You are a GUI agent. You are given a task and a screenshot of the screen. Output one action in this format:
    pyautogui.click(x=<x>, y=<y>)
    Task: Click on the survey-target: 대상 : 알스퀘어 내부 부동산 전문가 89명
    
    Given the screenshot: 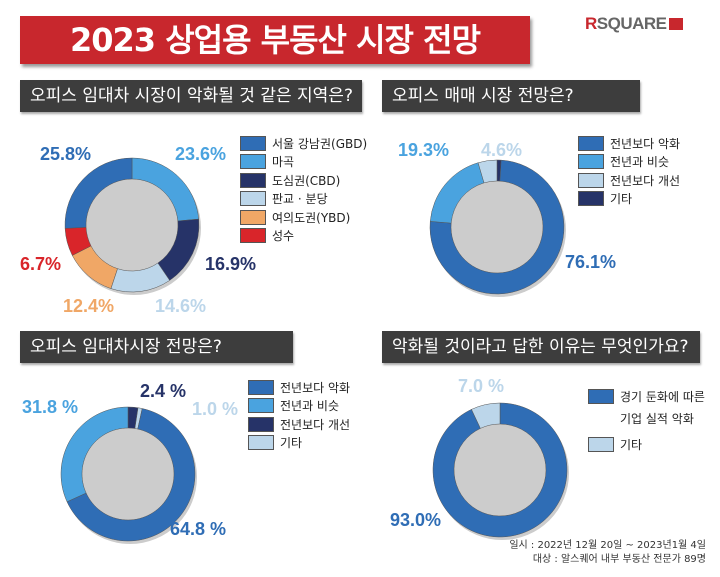 What is the action you would take?
    pyautogui.click(x=619, y=559)
    